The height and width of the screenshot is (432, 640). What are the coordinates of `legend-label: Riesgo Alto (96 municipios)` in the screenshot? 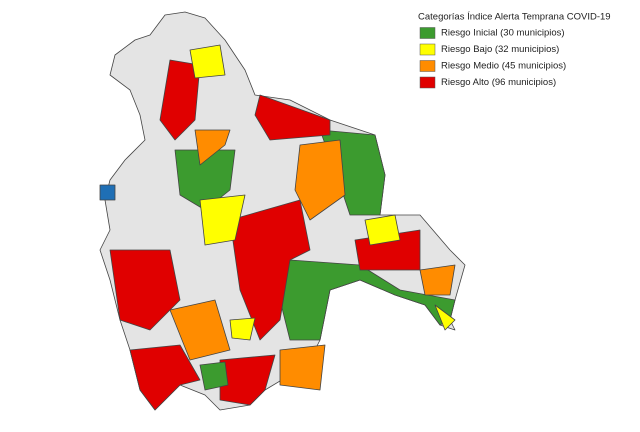 It's located at (498, 82).